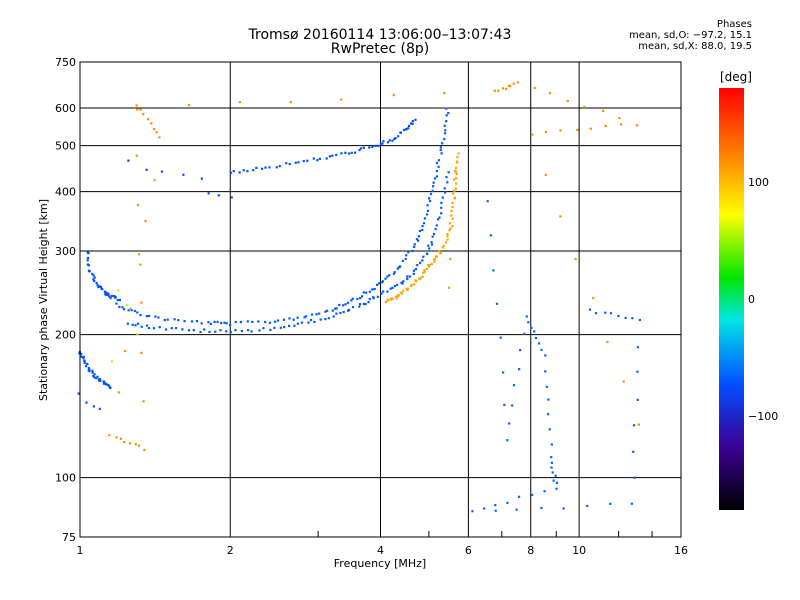  What do you see at coordinates (65, 146) in the screenshot?
I see `y-tick-label: 500` at bounding box center [65, 146].